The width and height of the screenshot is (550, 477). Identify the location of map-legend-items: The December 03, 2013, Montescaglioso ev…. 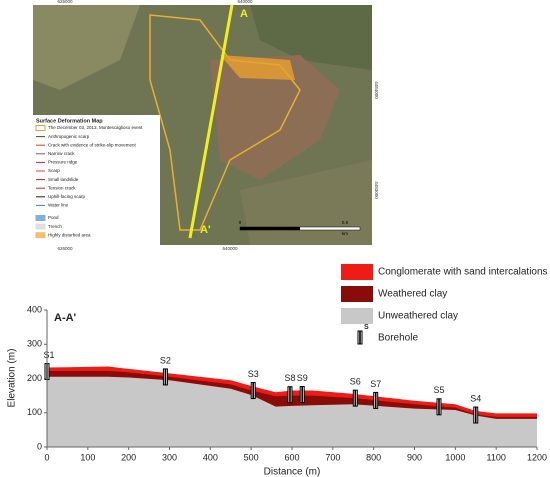
(89, 182).